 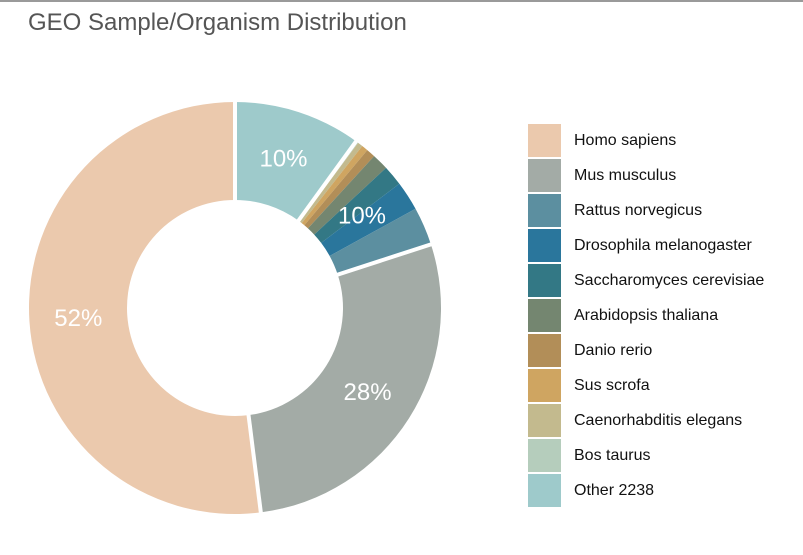 What do you see at coordinates (612, 385) in the screenshot?
I see `legend-label: Sus scrofa` at bounding box center [612, 385].